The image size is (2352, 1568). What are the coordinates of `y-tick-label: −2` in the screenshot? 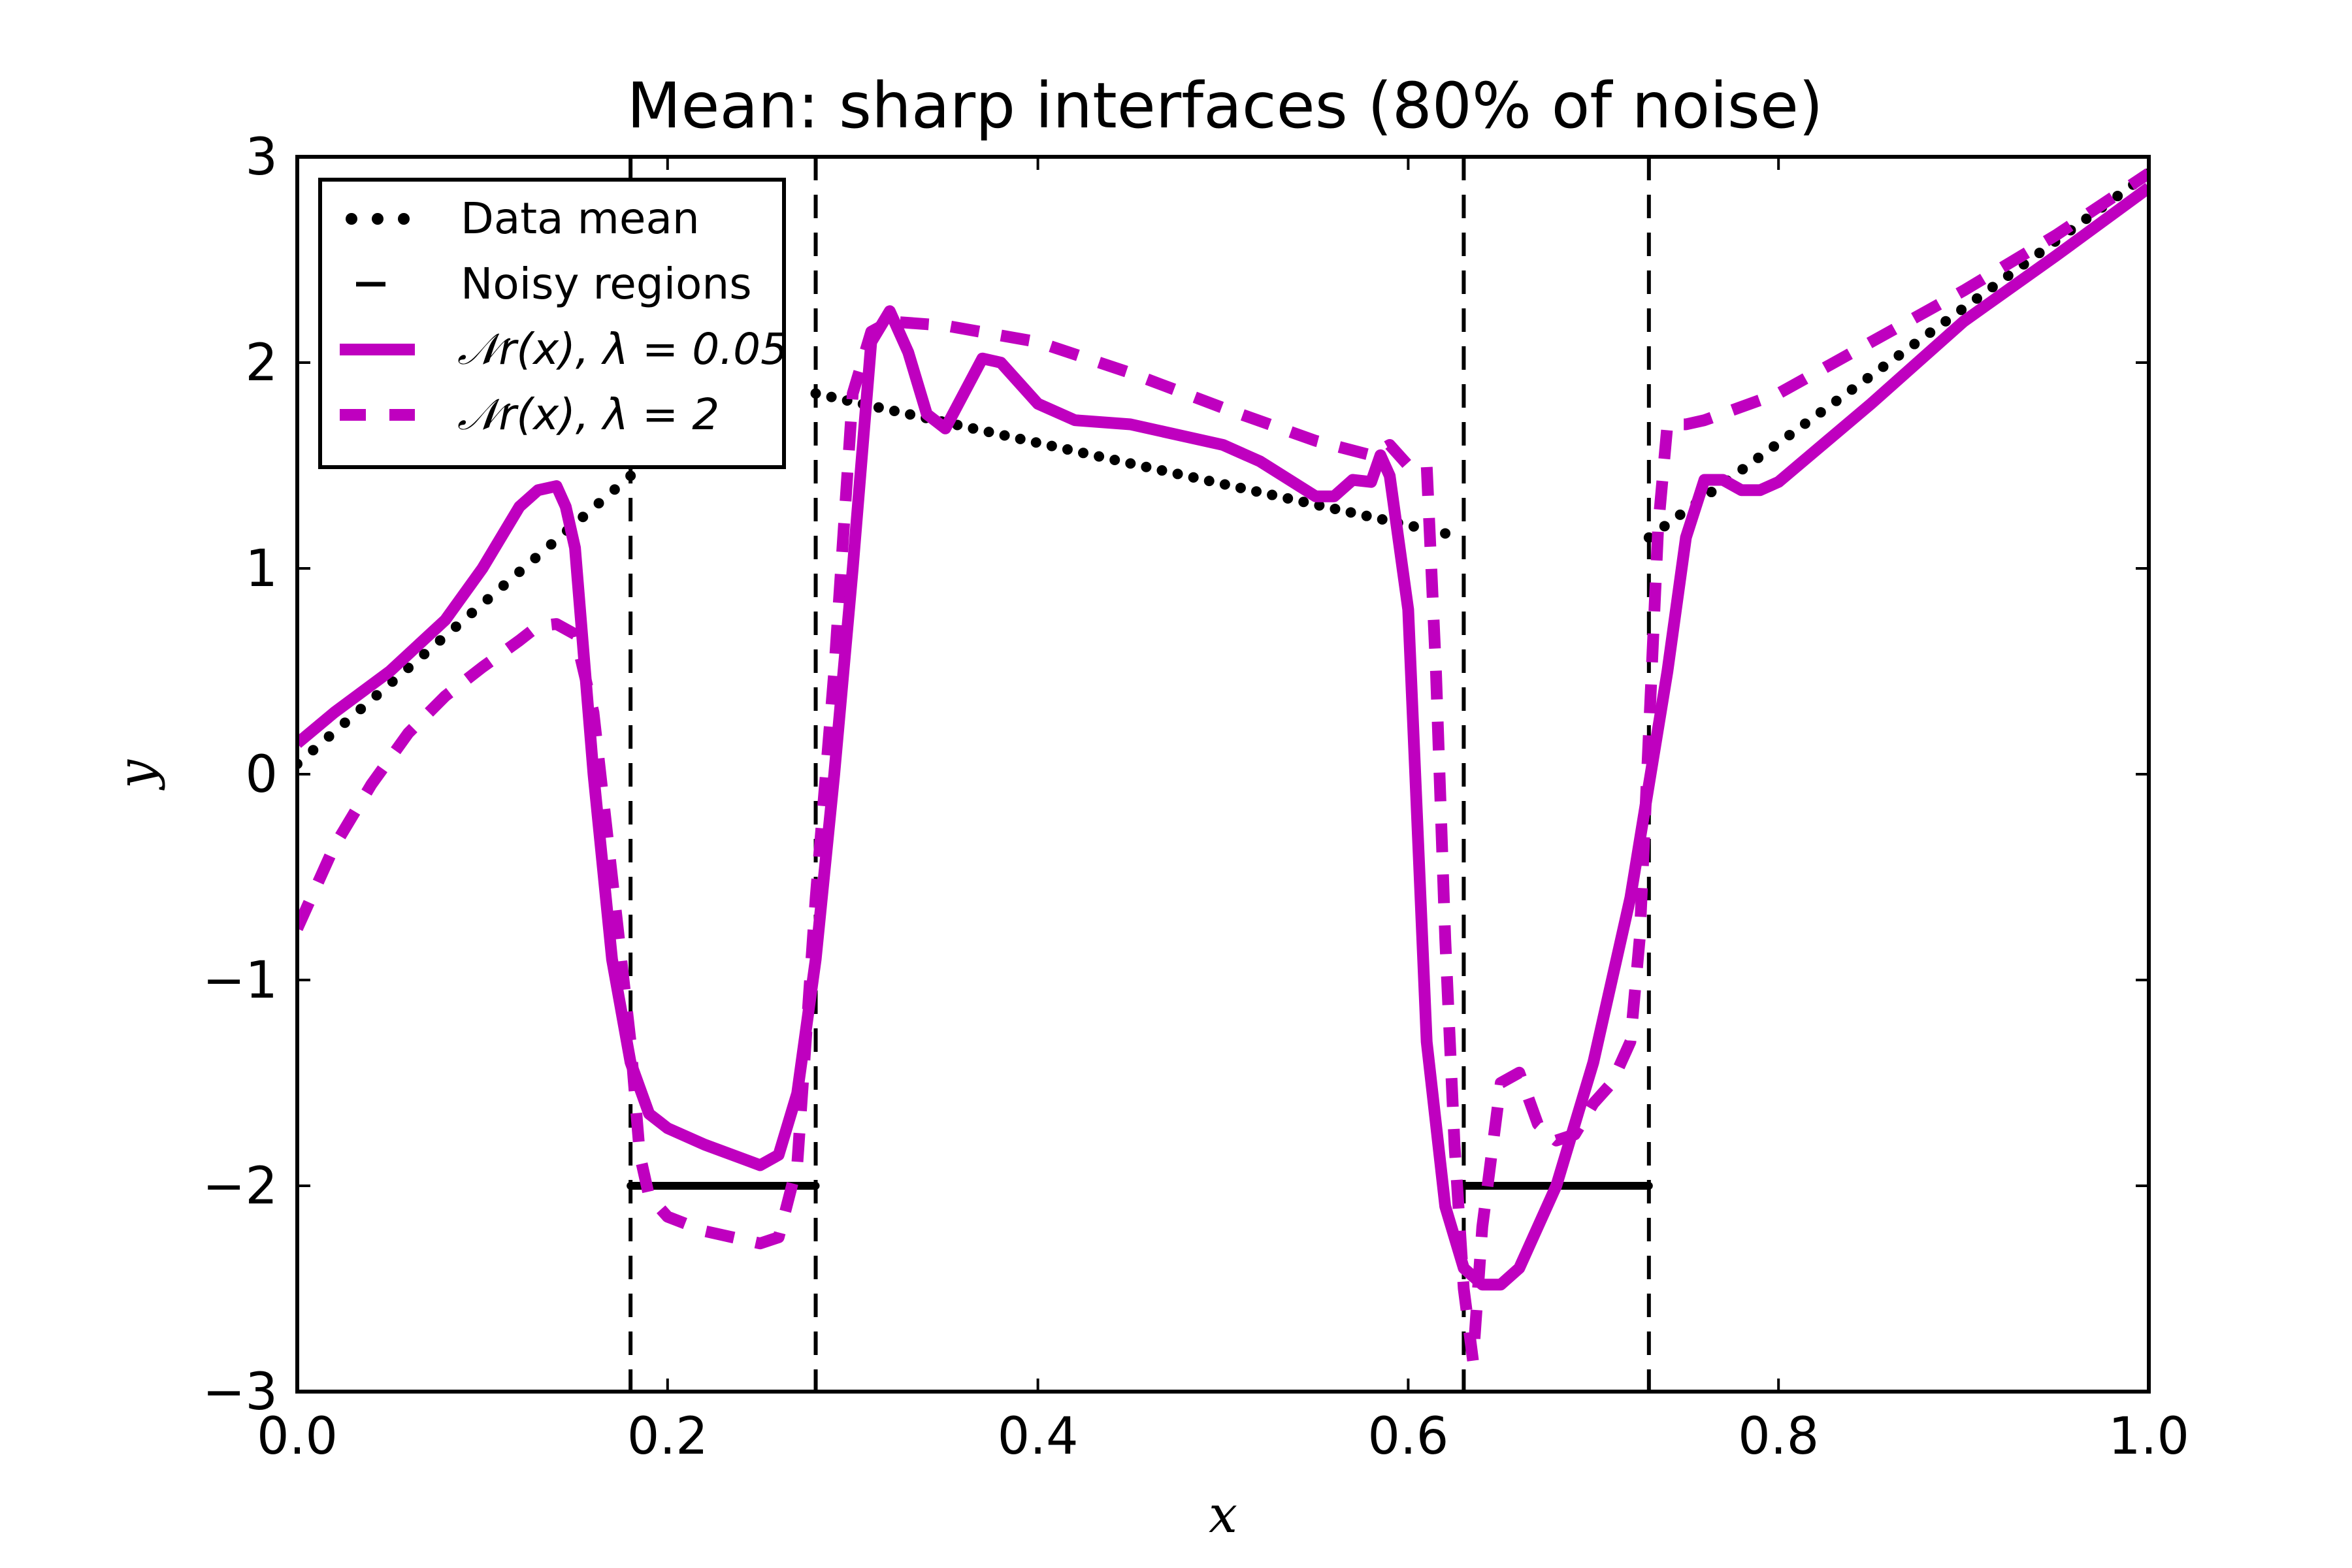 It's located at (240, 1186).